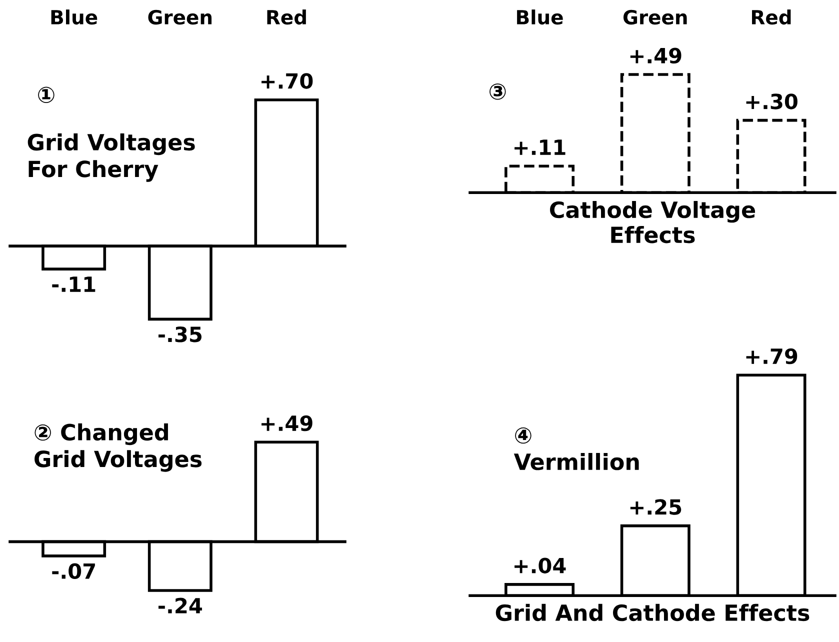 The height and width of the screenshot is (642, 839). What do you see at coordinates (73, 571) in the screenshot?
I see `data-label: -.07` at bounding box center [73, 571].